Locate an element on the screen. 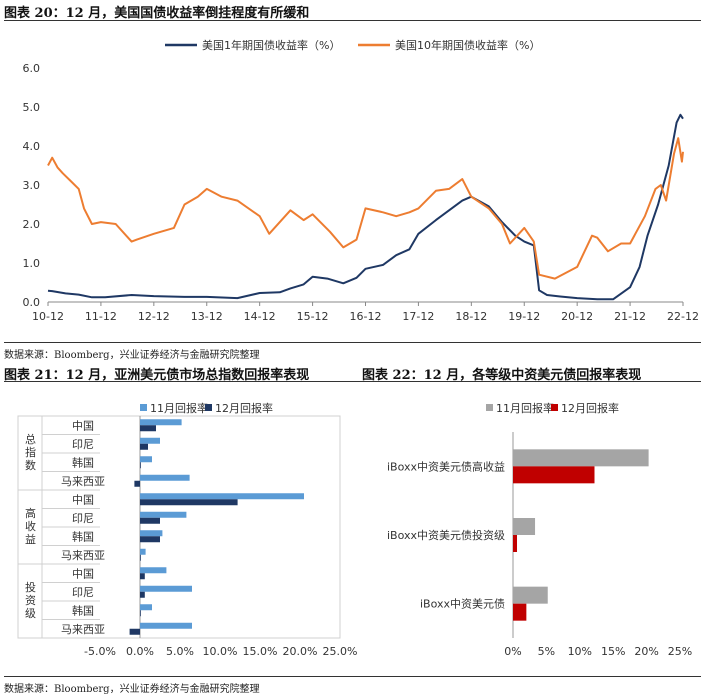  x-tick-label: 15-12 is located at coordinates (313, 316).